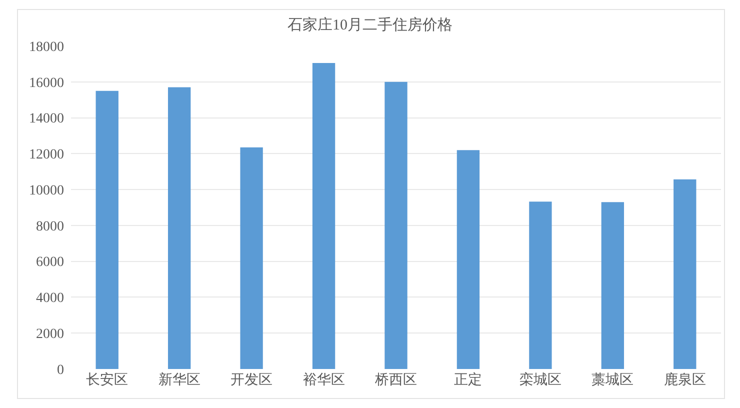 This screenshot has height=408, width=740. Describe the element at coordinates (613, 380) in the screenshot. I see `x-tick-label: 藁城区` at that location.